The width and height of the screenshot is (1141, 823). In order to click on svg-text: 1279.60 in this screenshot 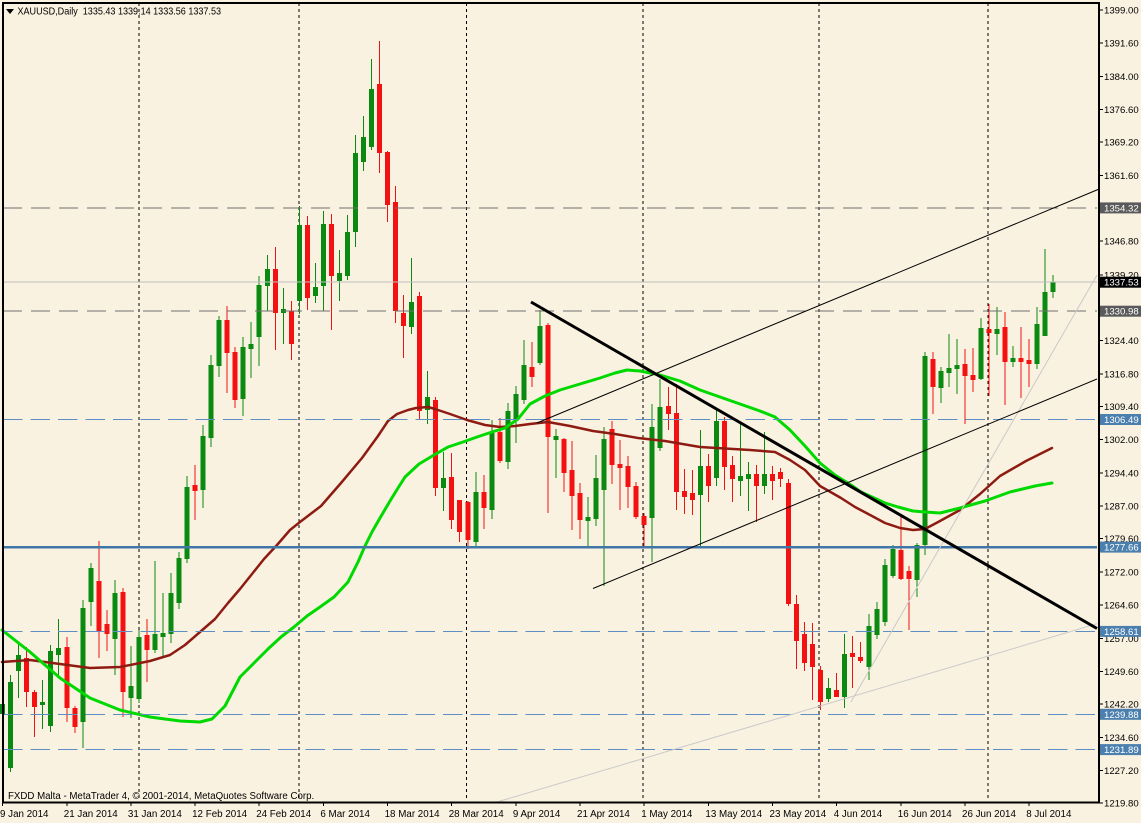, I will do `click(1121, 539)`.